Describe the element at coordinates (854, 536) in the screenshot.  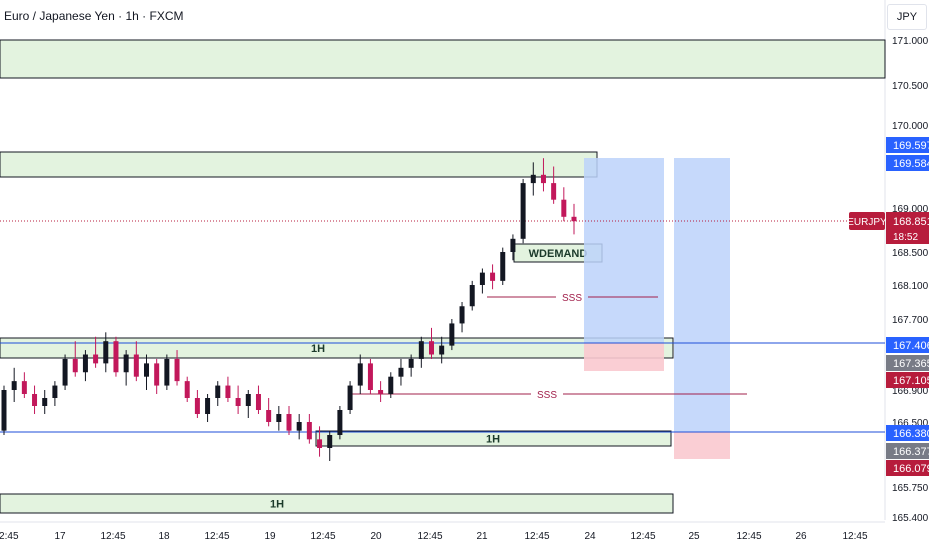
I see `time-tick-16: 12:45` at that location.